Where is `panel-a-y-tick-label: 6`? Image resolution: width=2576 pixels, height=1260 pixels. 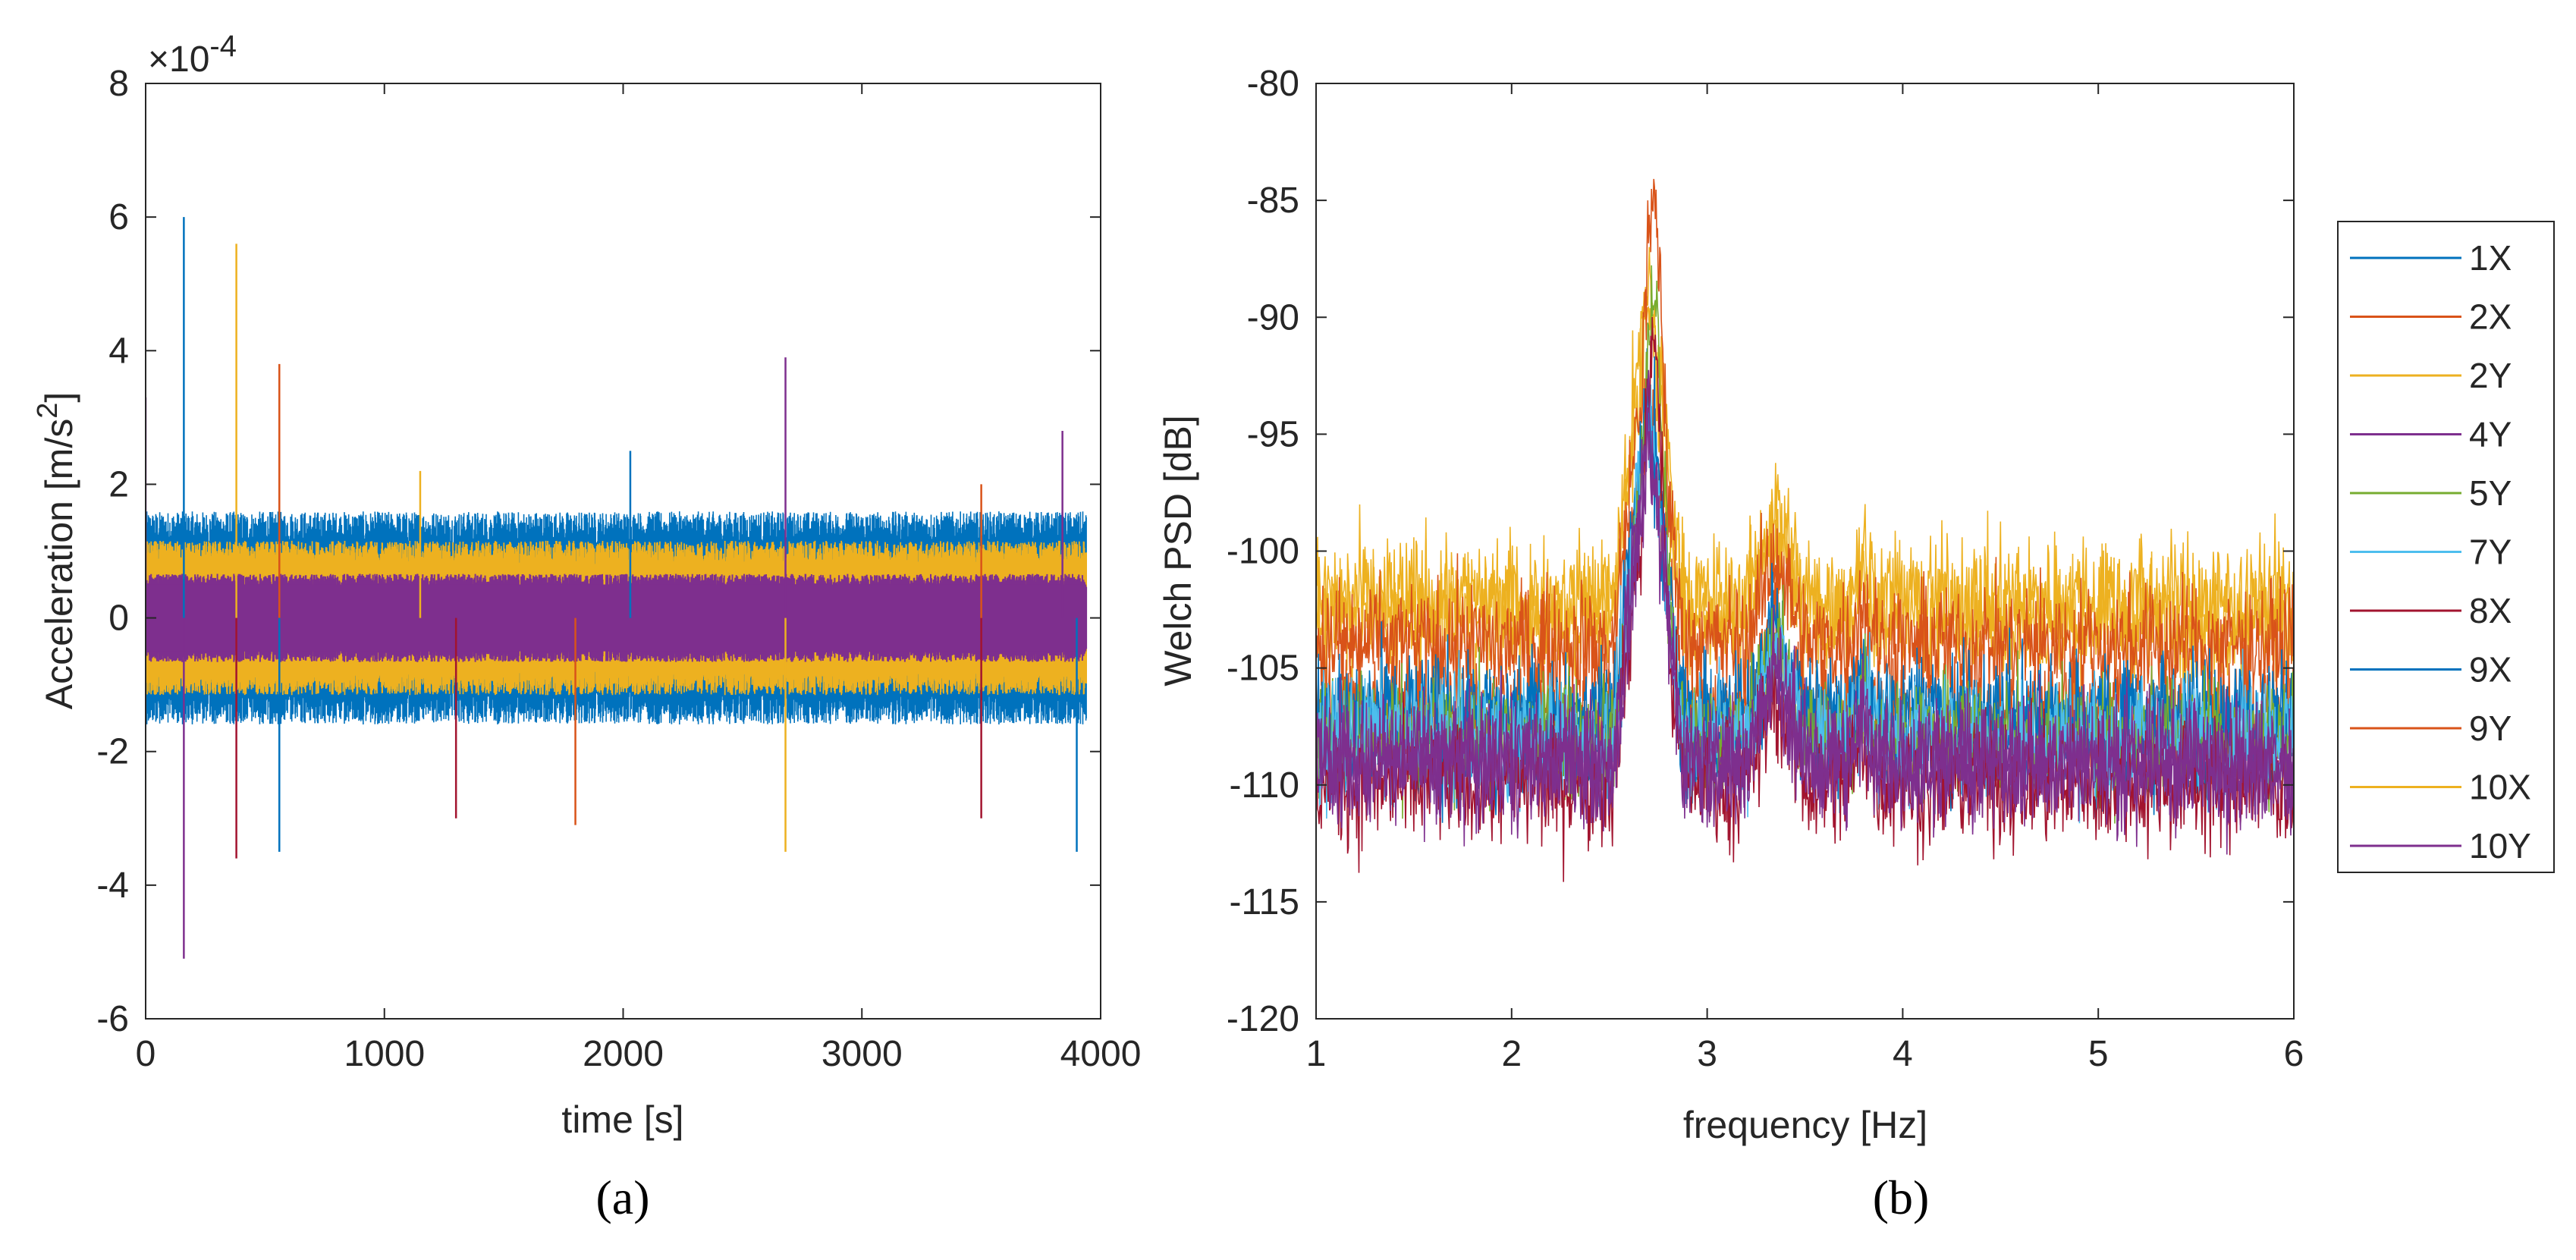
panel-a-y-tick-label: 6 is located at coordinates (118, 217).